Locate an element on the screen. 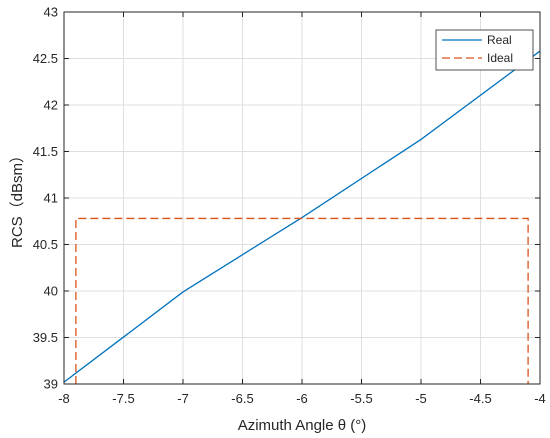 This screenshot has height=438, width=550. x-tick-label: -6.5 is located at coordinates (242, 398).